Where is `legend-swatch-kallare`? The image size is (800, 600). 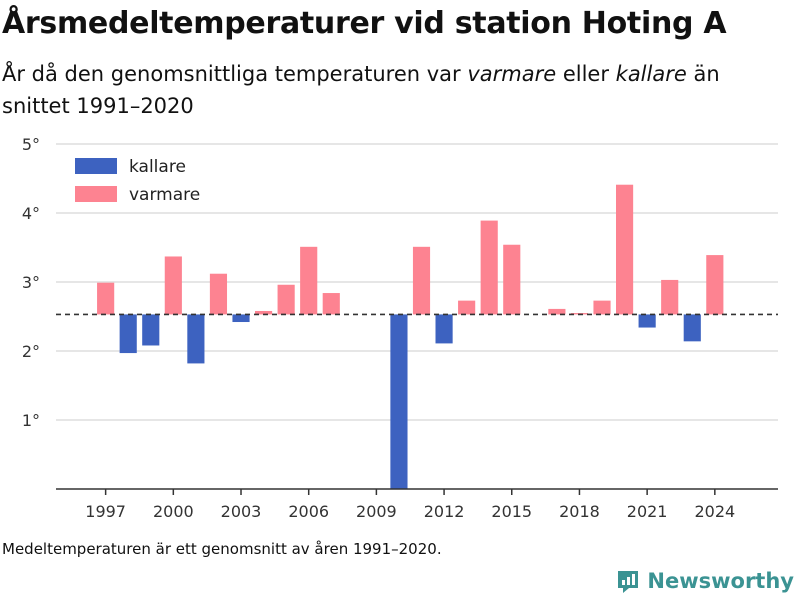 legend-swatch-kallare is located at coordinates (96, 166).